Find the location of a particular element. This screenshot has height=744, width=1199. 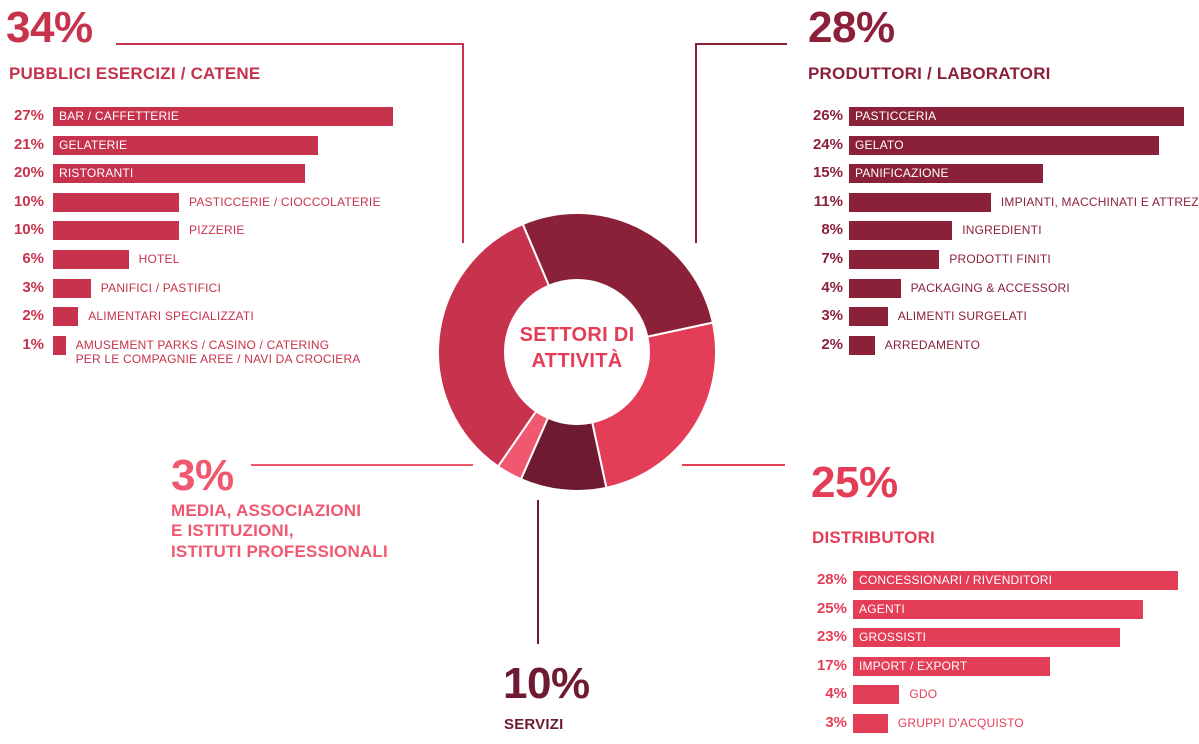

distributori-title: DISTRIBUTORI is located at coordinates (873, 537).